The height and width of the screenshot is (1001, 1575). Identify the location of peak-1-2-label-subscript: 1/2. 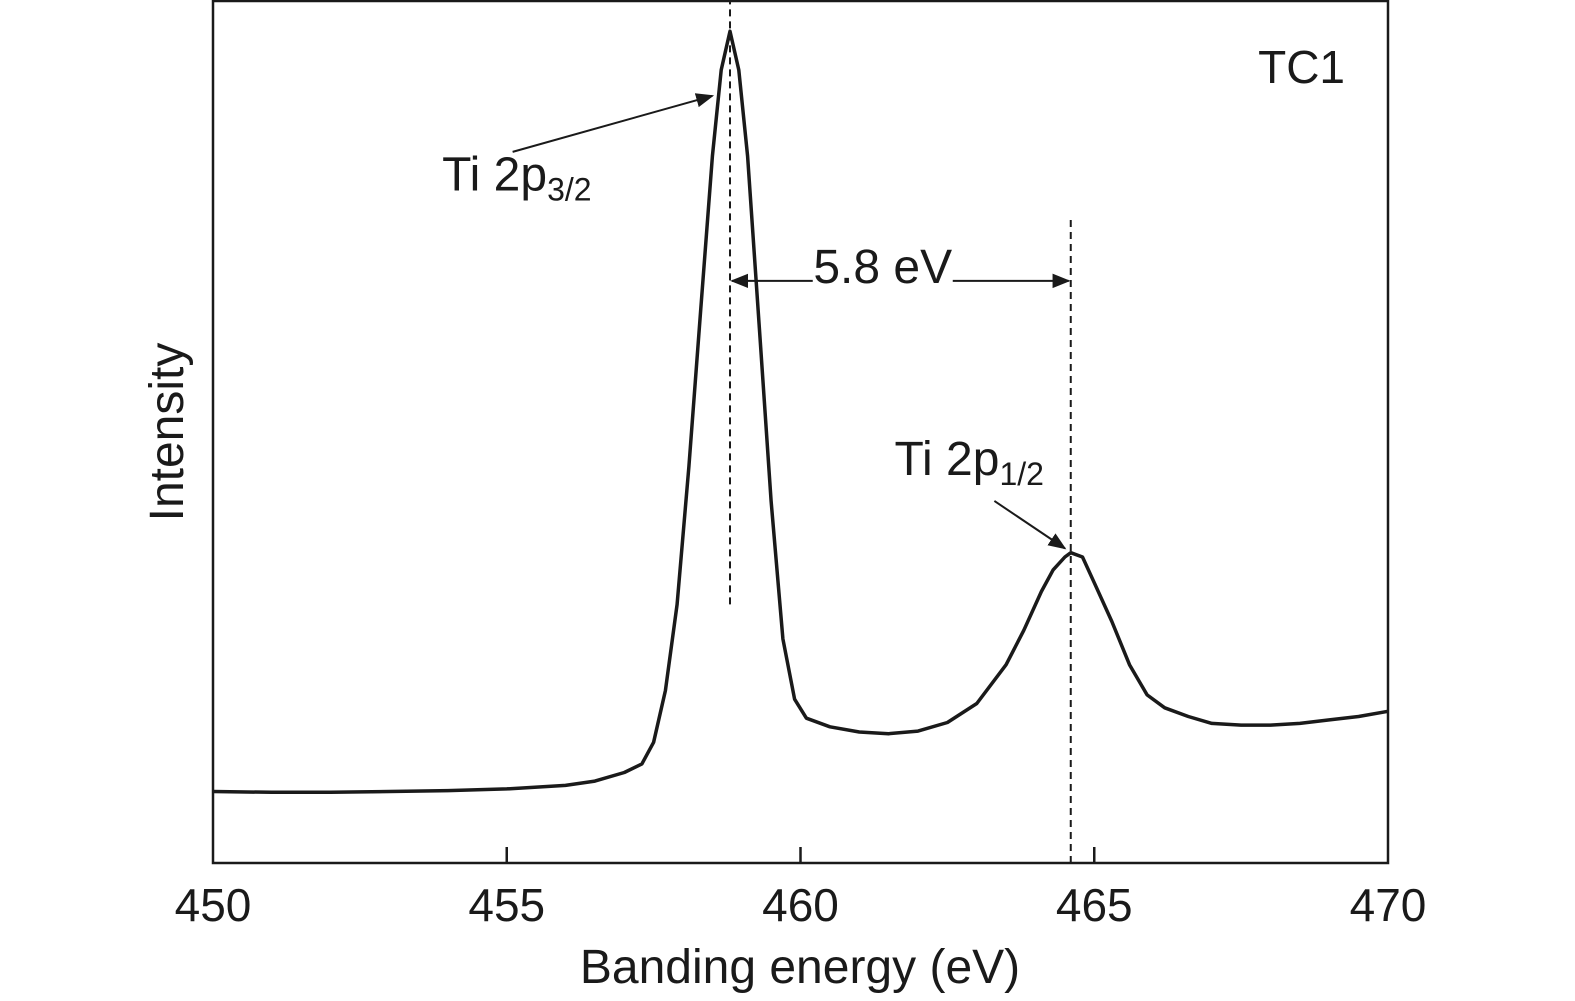
(1021, 474).